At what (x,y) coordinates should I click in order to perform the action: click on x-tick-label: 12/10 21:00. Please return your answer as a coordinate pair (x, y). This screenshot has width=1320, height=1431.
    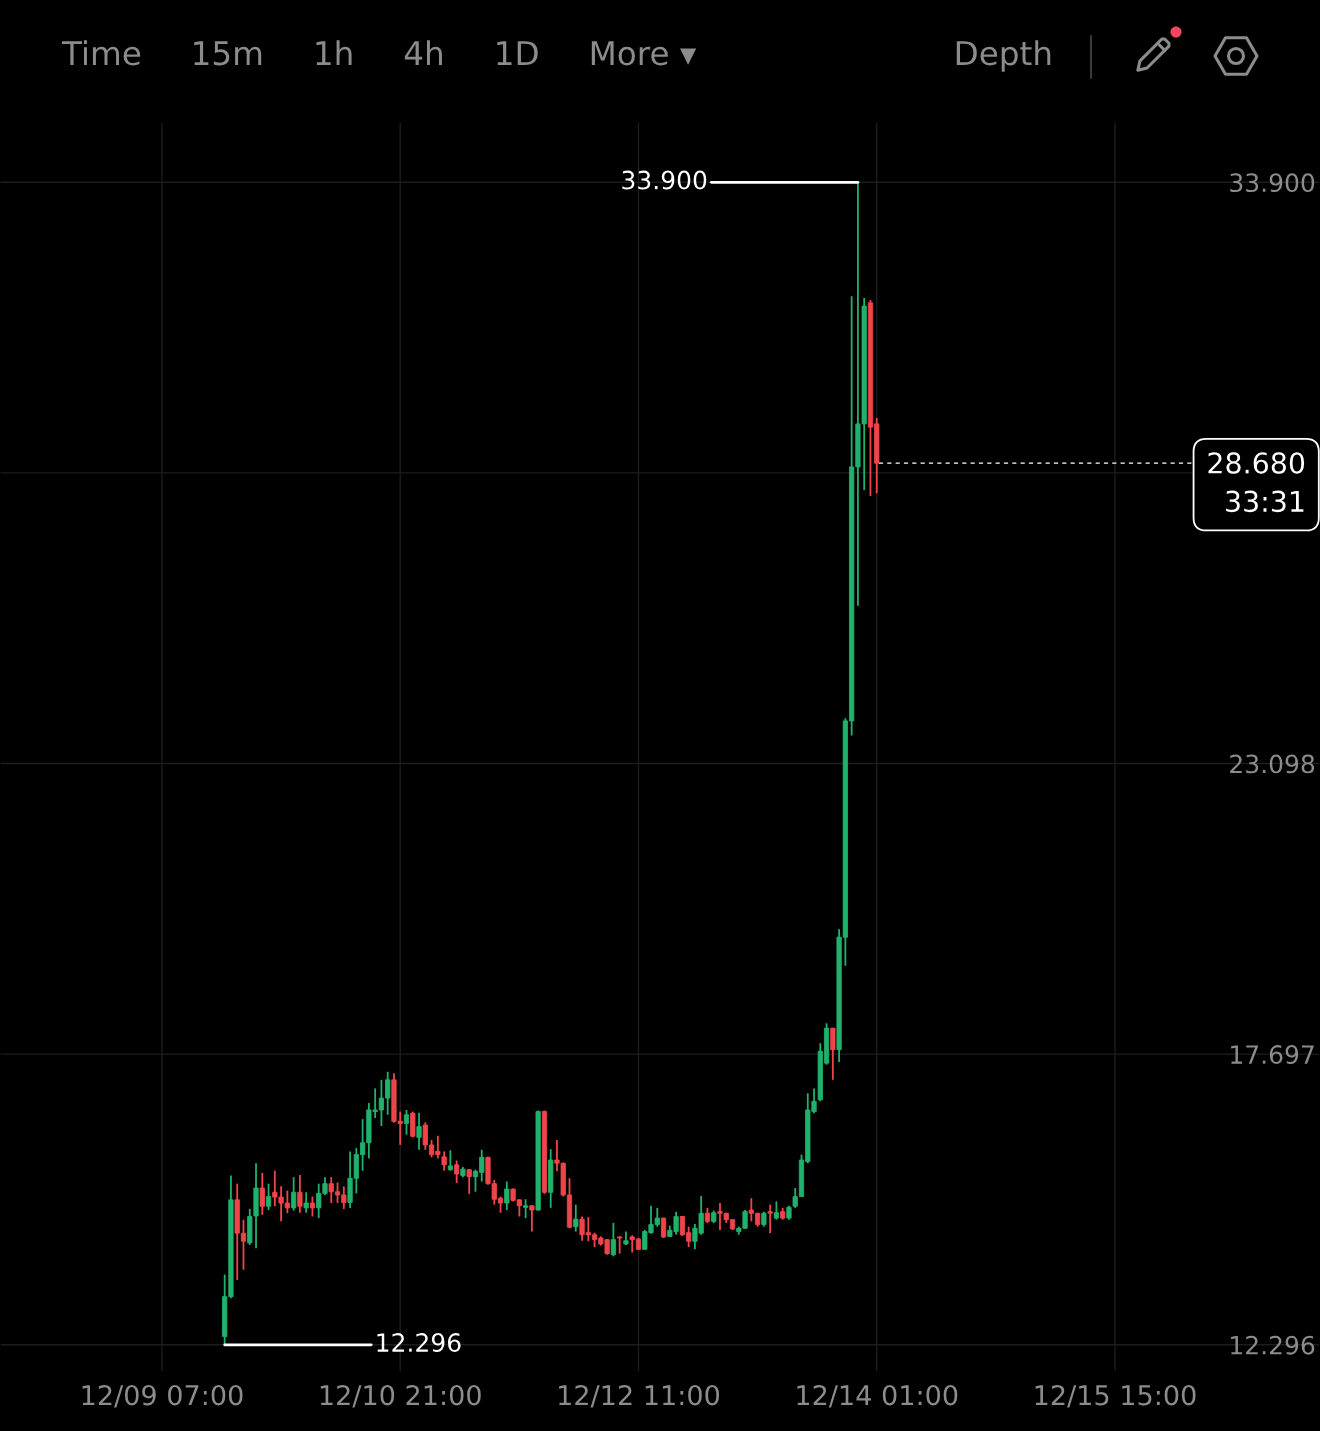
    Looking at the image, I should click on (400, 1396).